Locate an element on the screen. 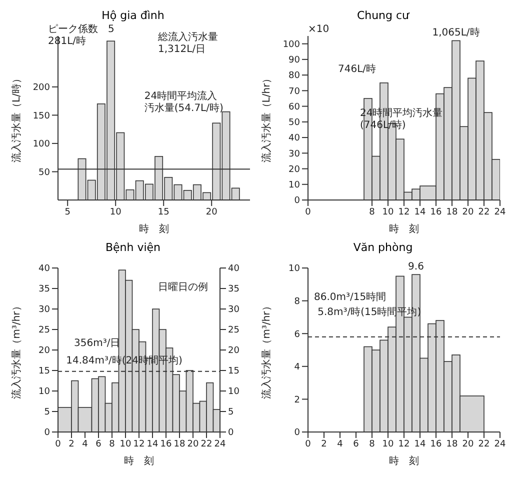 Image resolution: width=518 pixels, height=484 pixels. annotation: 日曜日の例 is located at coordinates (183, 288).